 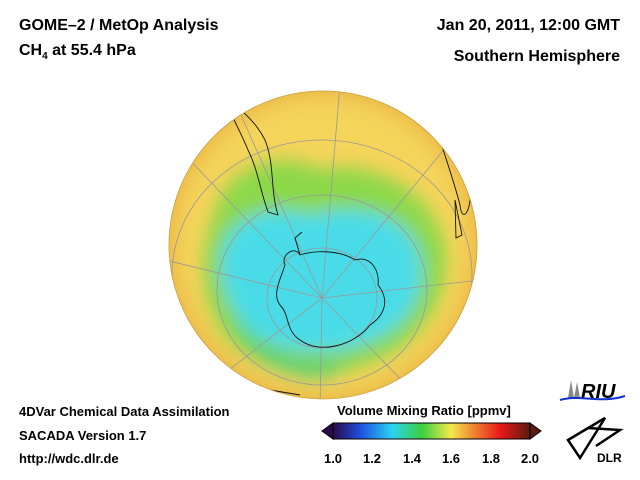 What do you see at coordinates (119, 25) in the screenshot?
I see `product-title: GOME–2 / MetOp Analysis` at bounding box center [119, 25].